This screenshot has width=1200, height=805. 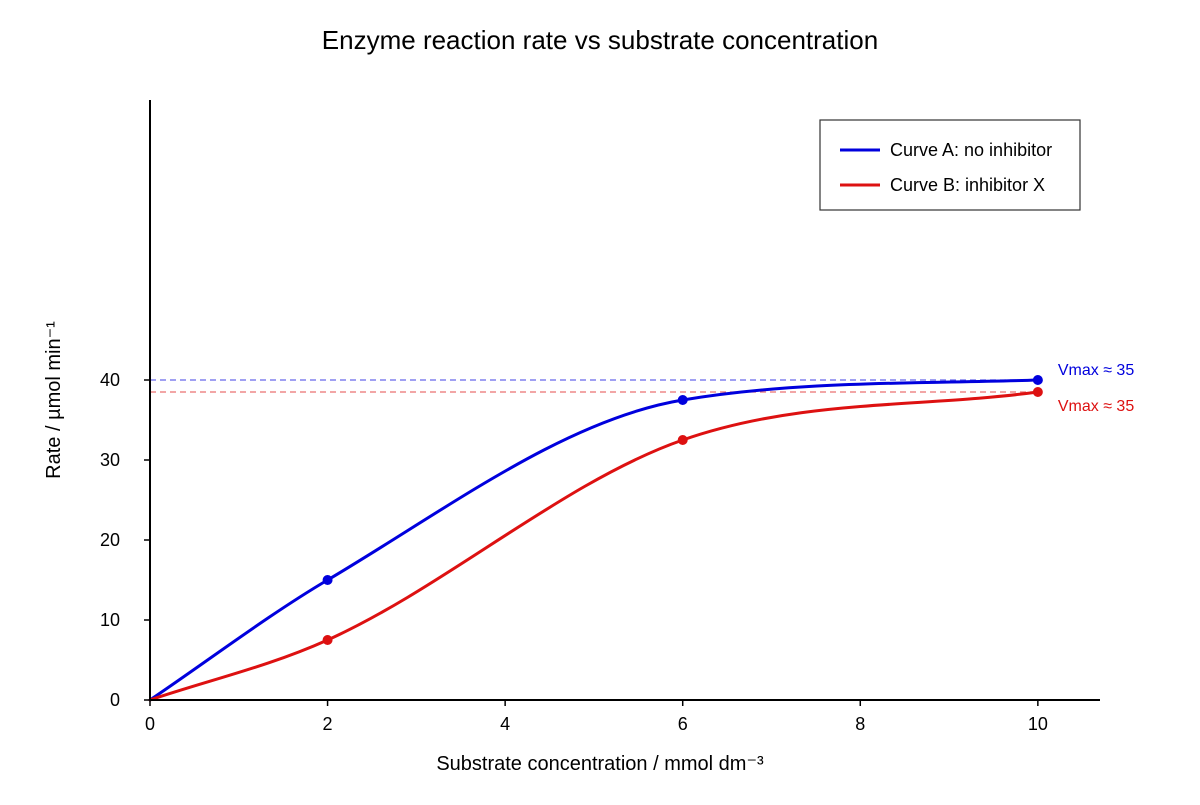 I want to click on legend-label-a: Curve A: no inhibitor, so click(x=971, y=150).